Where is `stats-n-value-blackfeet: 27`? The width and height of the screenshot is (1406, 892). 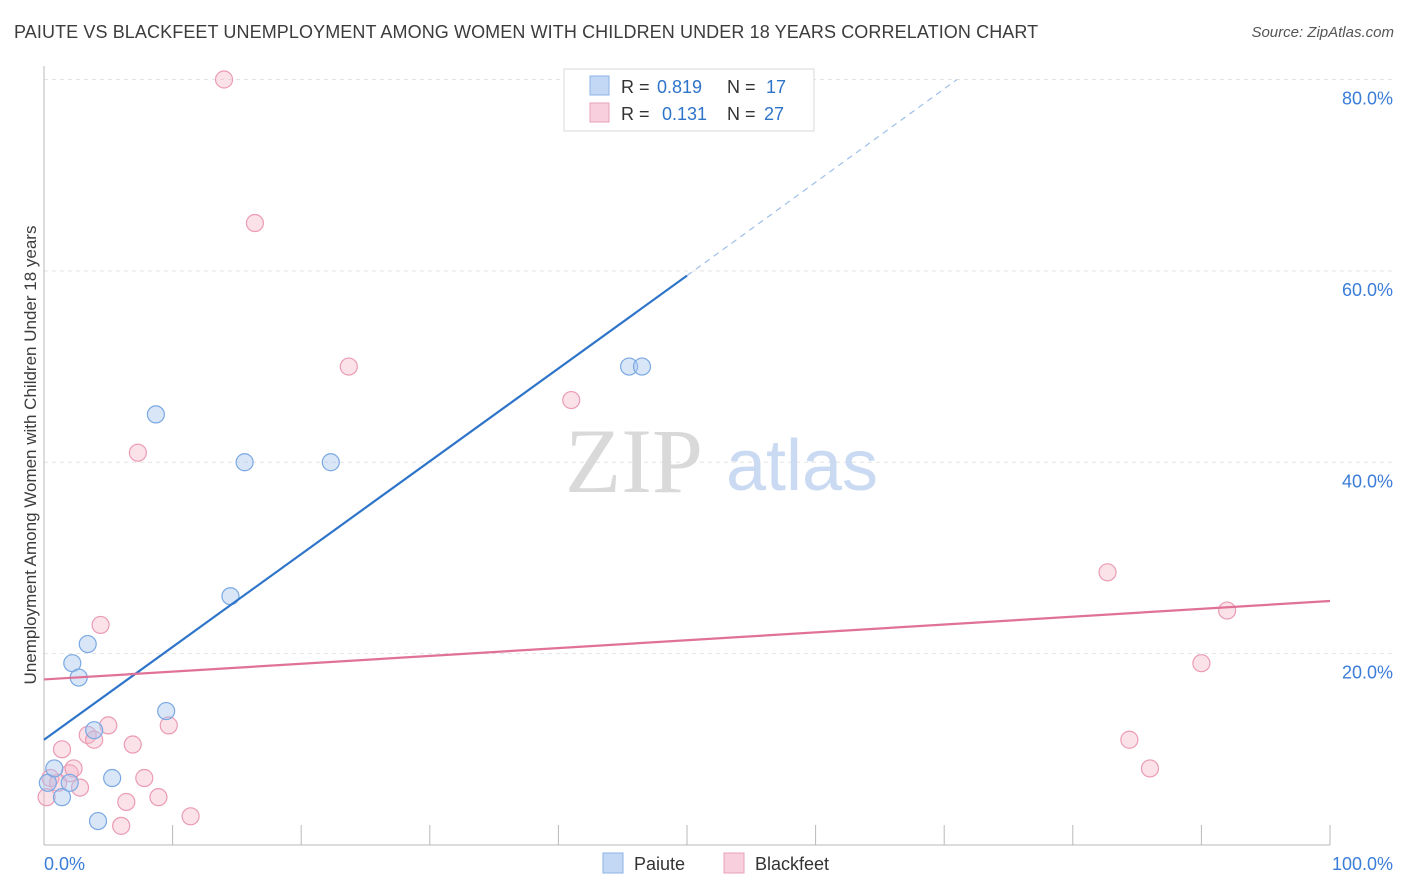 stats-n-value-blackfeet: 27 is located at coordinates (774, 114).